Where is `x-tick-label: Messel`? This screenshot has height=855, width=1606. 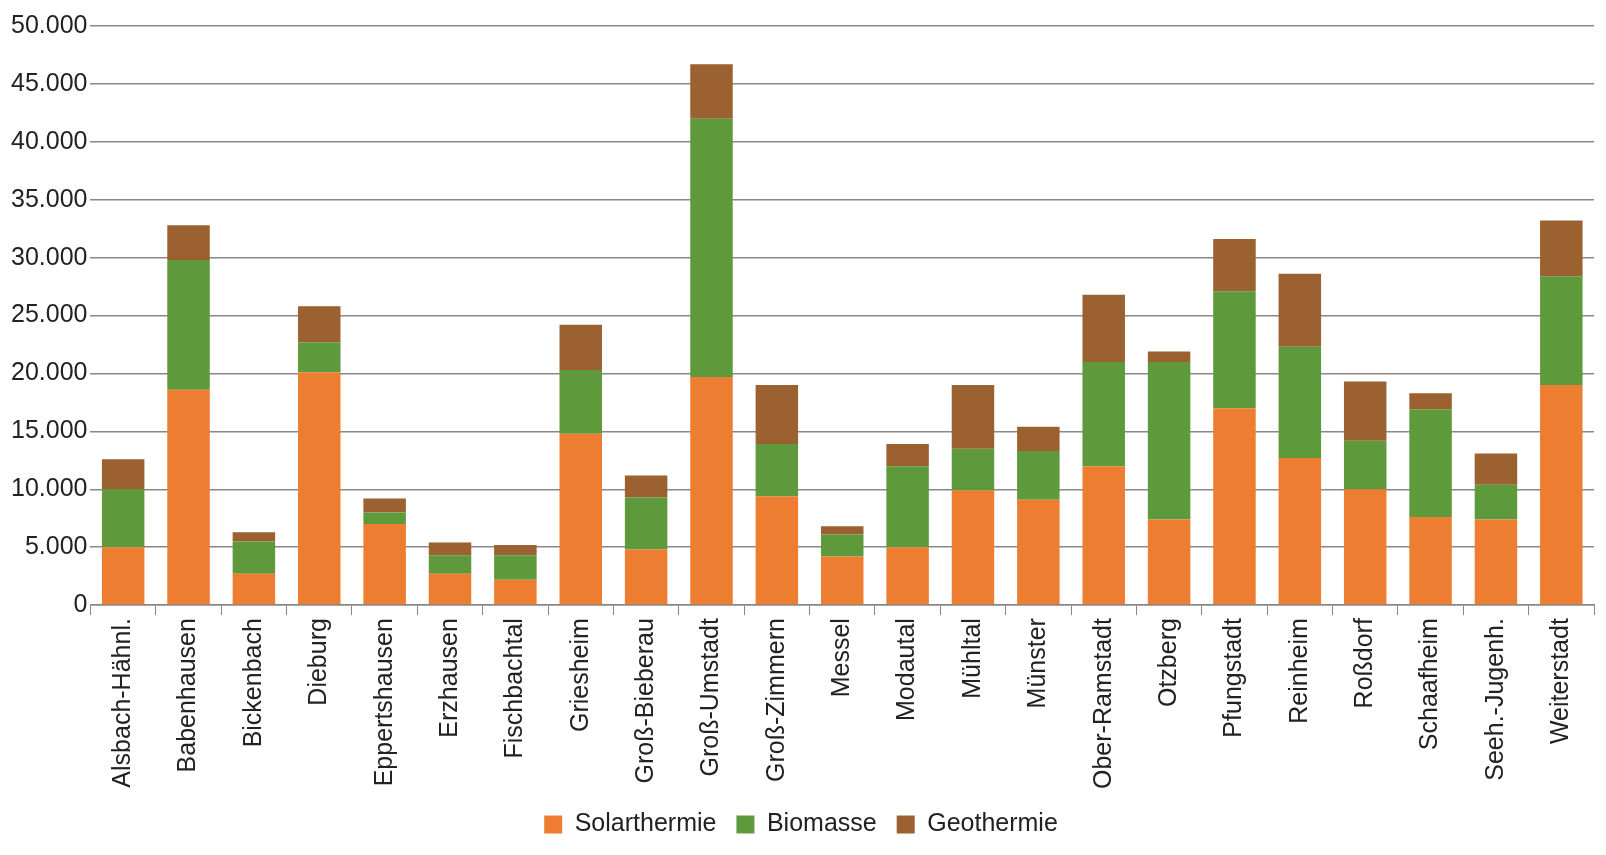 x-tick-label: Messel is located at coordinates (840, 658).